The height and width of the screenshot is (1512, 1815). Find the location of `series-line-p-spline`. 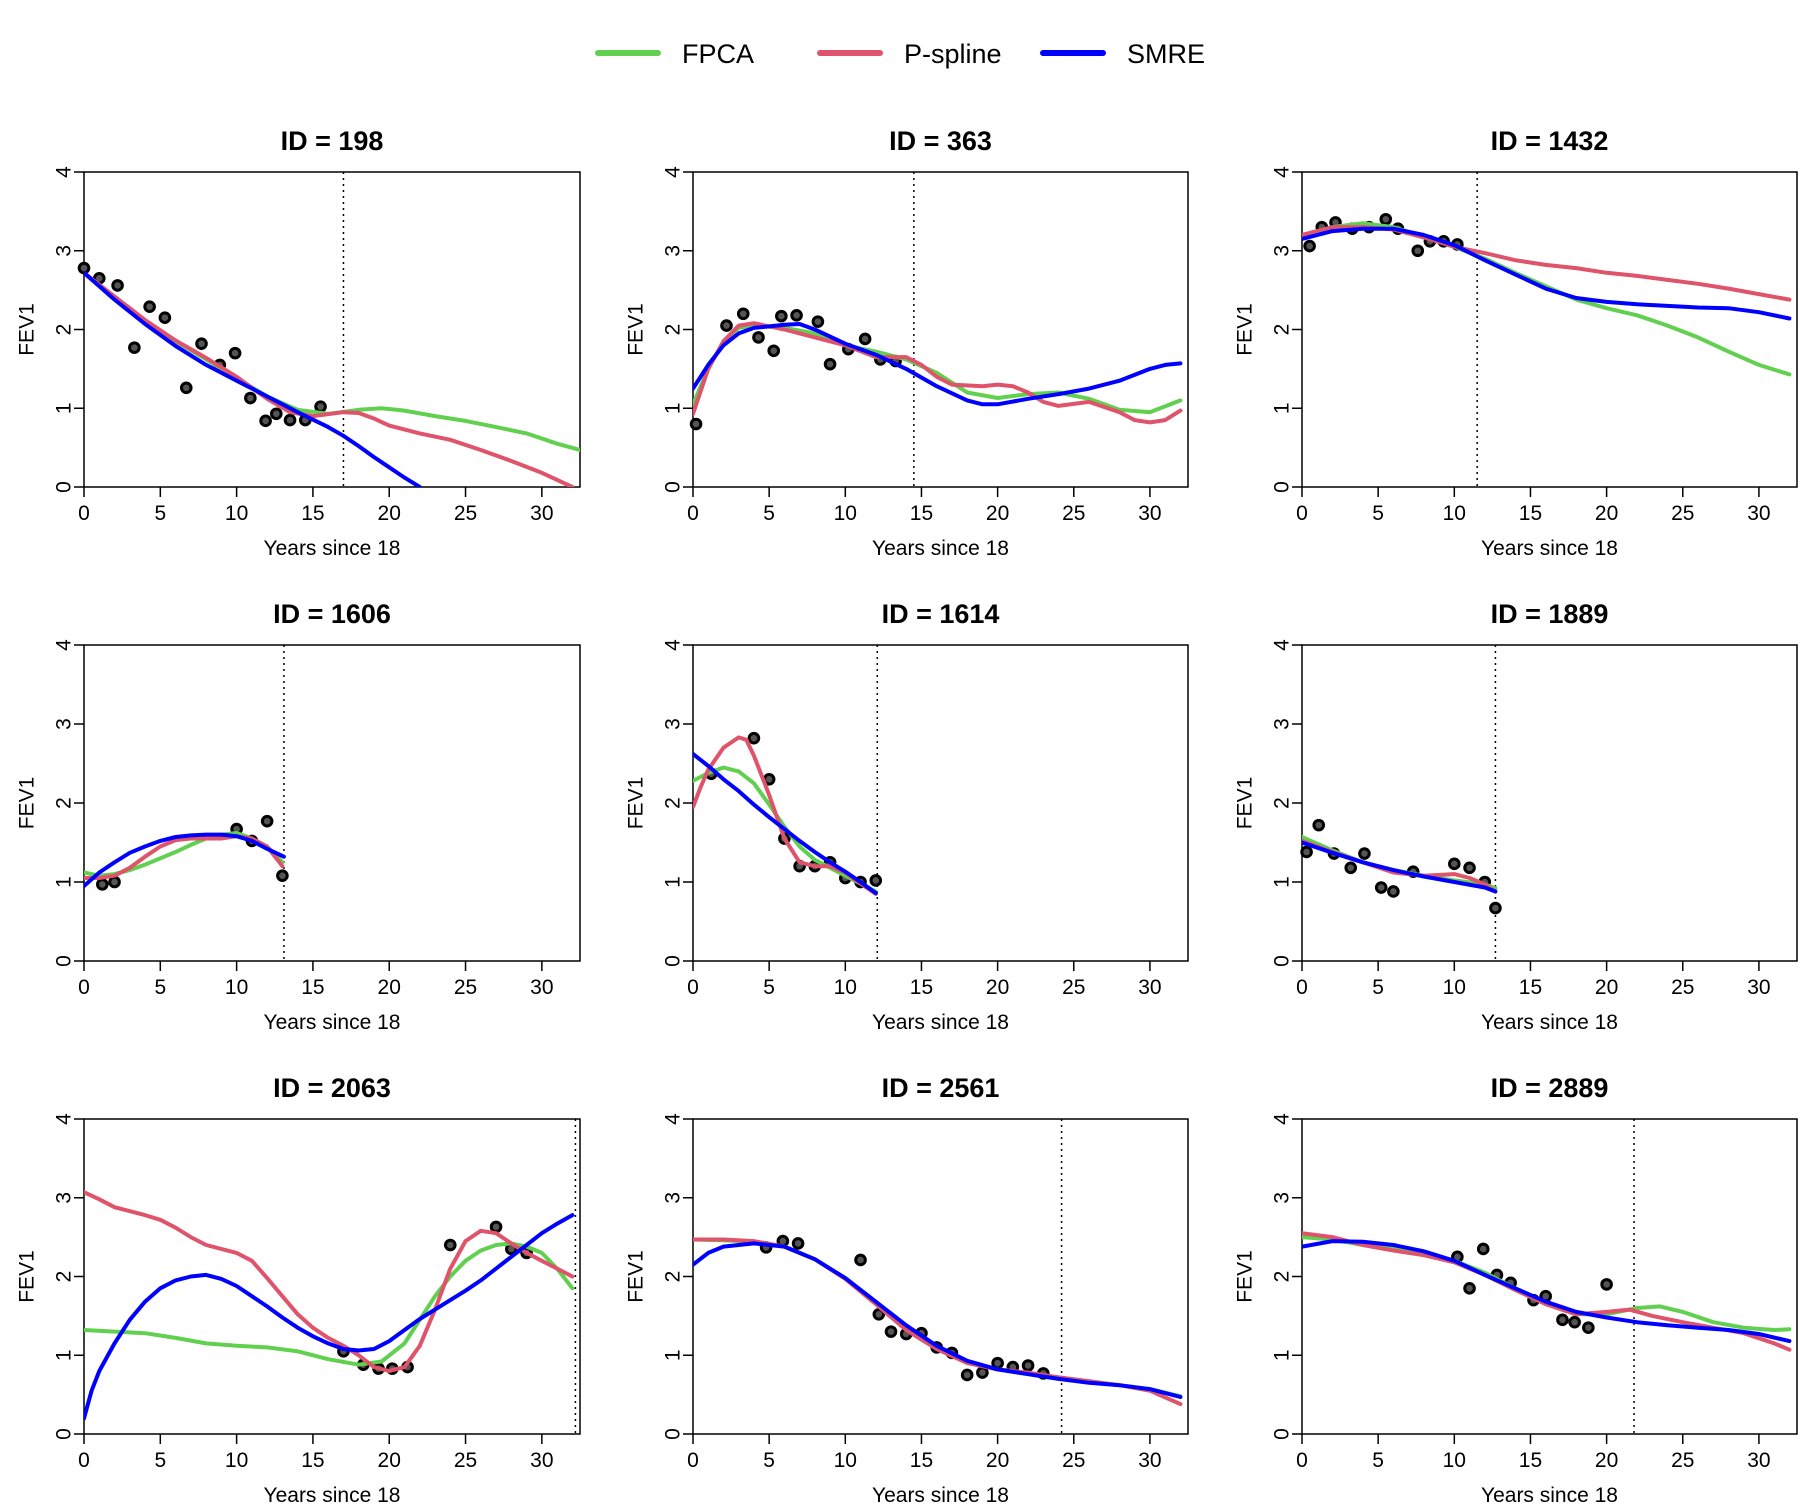

series-line-p-spline is located at coordinates (785, 815).